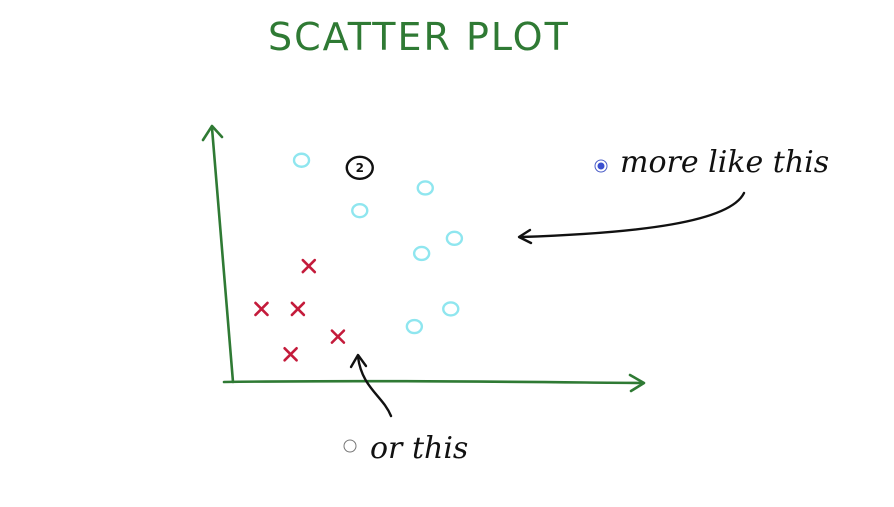 The width and height of the screenshot is (894, 507). I want to click on option-or-this: or this, so click(405, 448).